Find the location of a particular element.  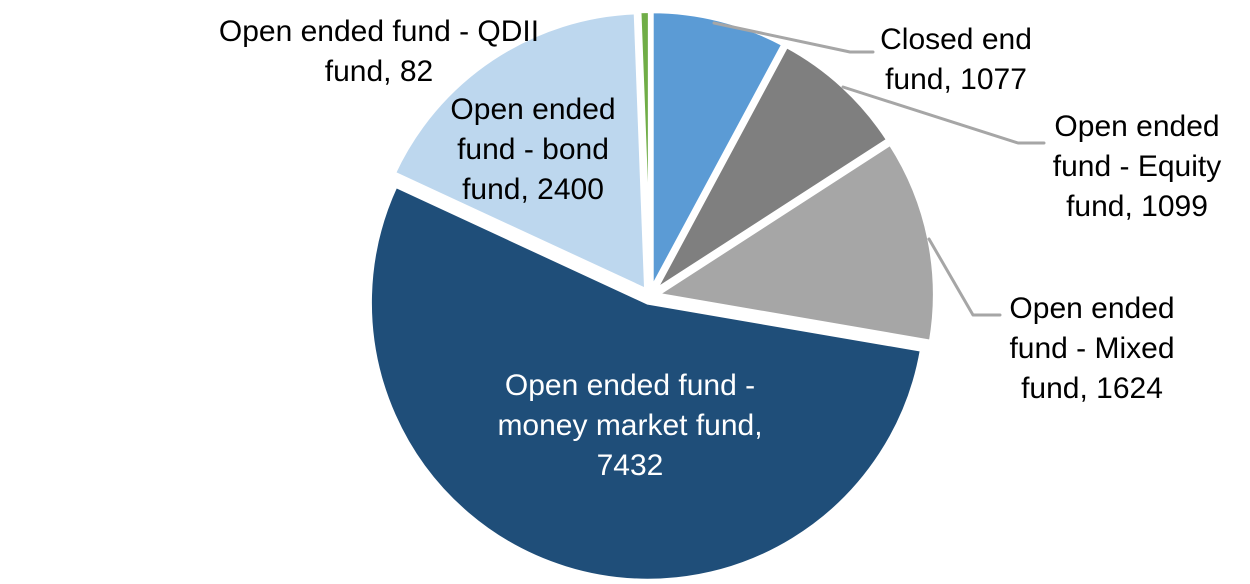

data-label-line: money market fund, is located at coordinates (630, 425).